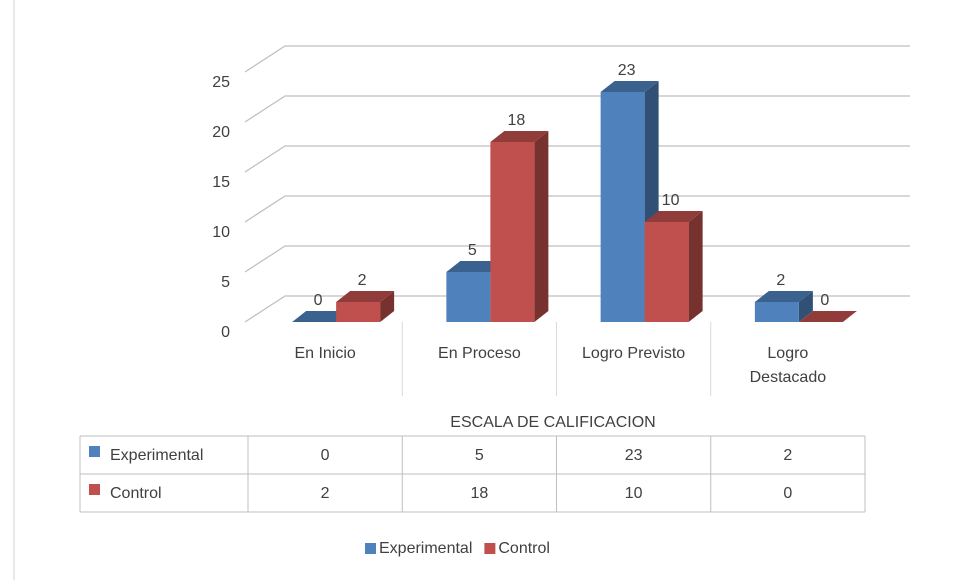 The width and height of the screenshot is (955, 580). Describe the element at coordinates (325, 353) in the screenshot. I see `x-tick-label: En Inicio` at that location.